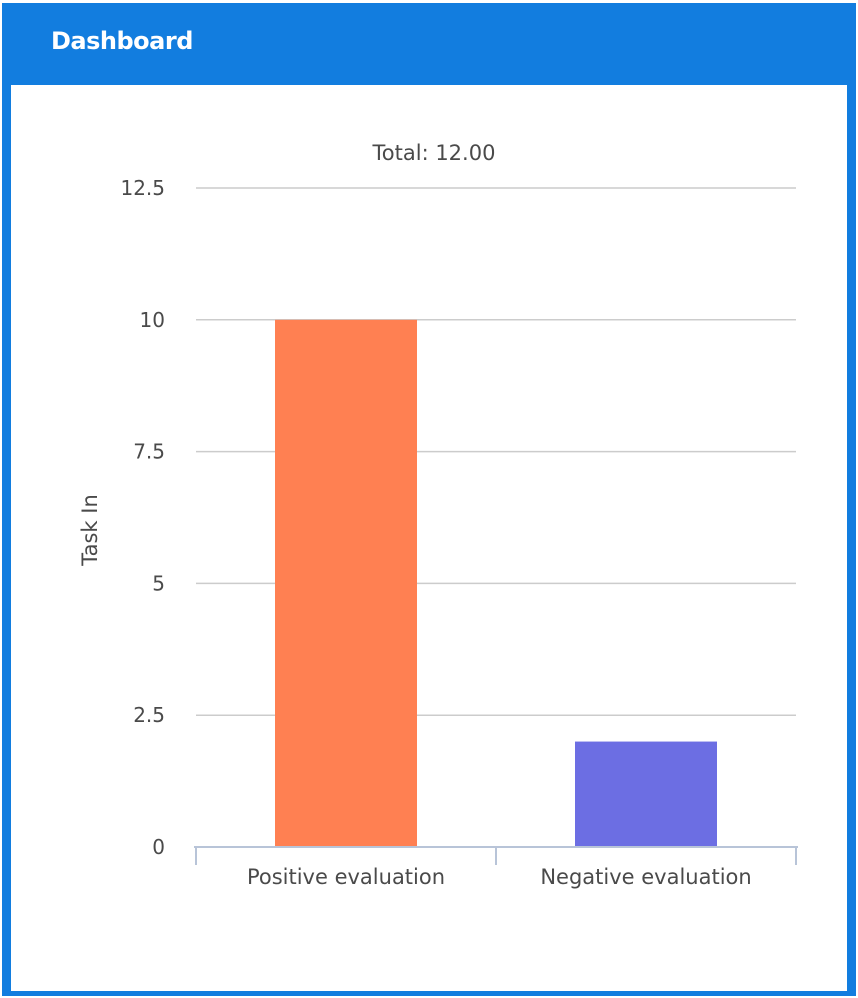 This screenshot has height=998, width=858. I want to click on dashboard-header: Dashboard, so click(429, 43).